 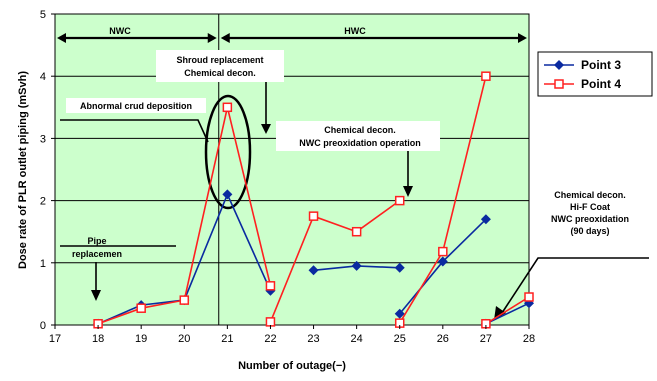 What do you see at coordinates (559, 65) in the screenshot?
I see `legend-marker-point3` at bounding box center [559, 65].